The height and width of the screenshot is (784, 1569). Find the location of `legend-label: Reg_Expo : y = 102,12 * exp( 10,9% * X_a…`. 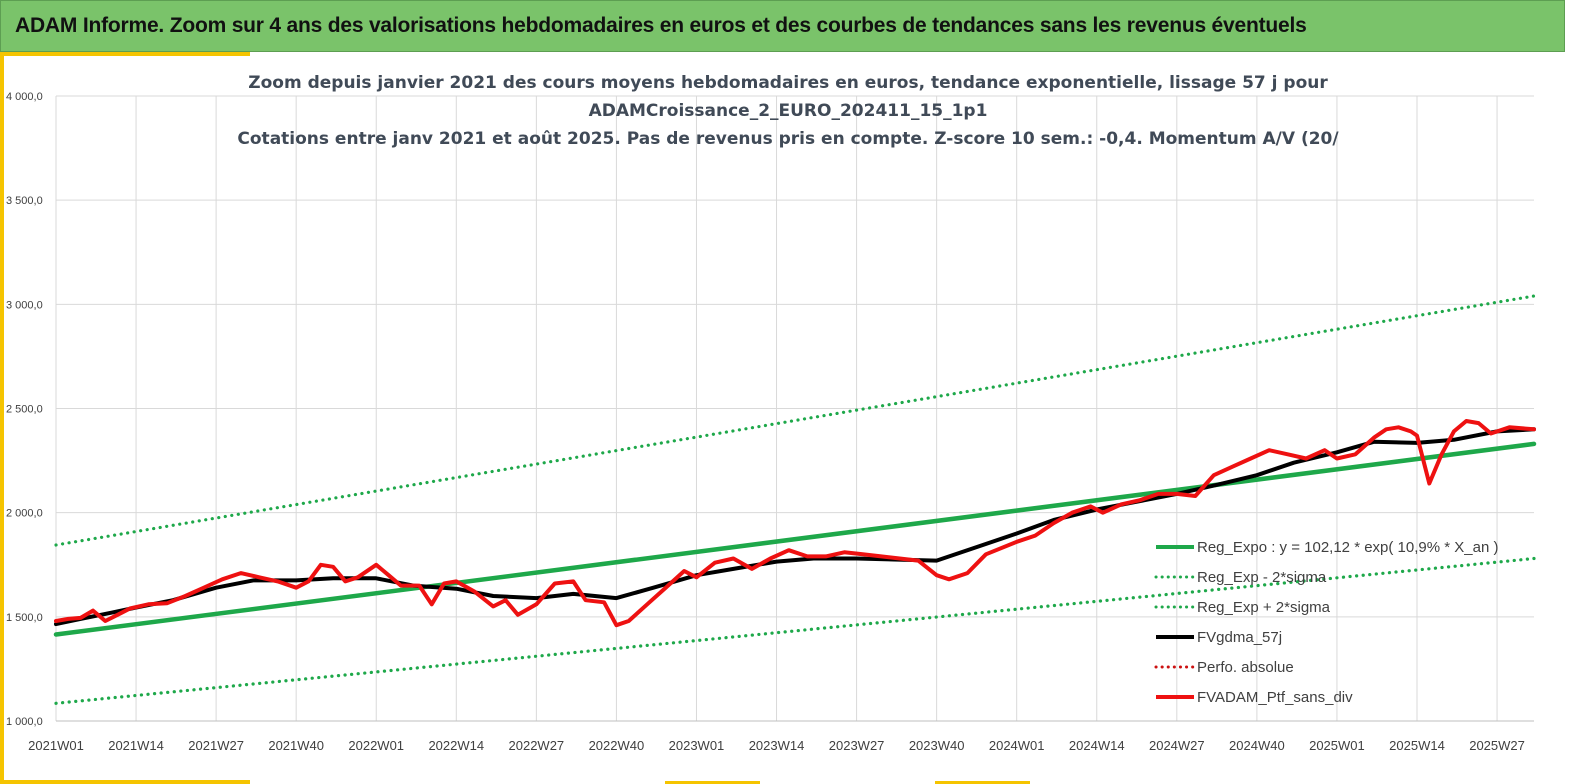

legend-label: Reg_Expo : y = 102,12 * exp( 10,9% * X_a… is located at coordinates (1347, 547).